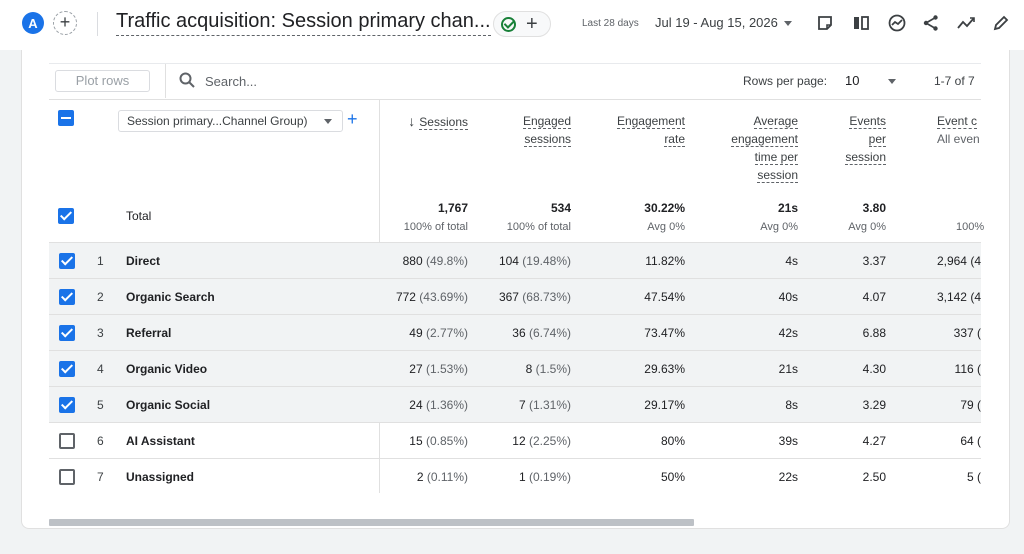 Image resolution: width=1024 pixels, height=554 pixels. What do you see at coordinates (65, 23) in the screenshot?
I see `add-comparison-button: +` at bounding box center [65, 23].